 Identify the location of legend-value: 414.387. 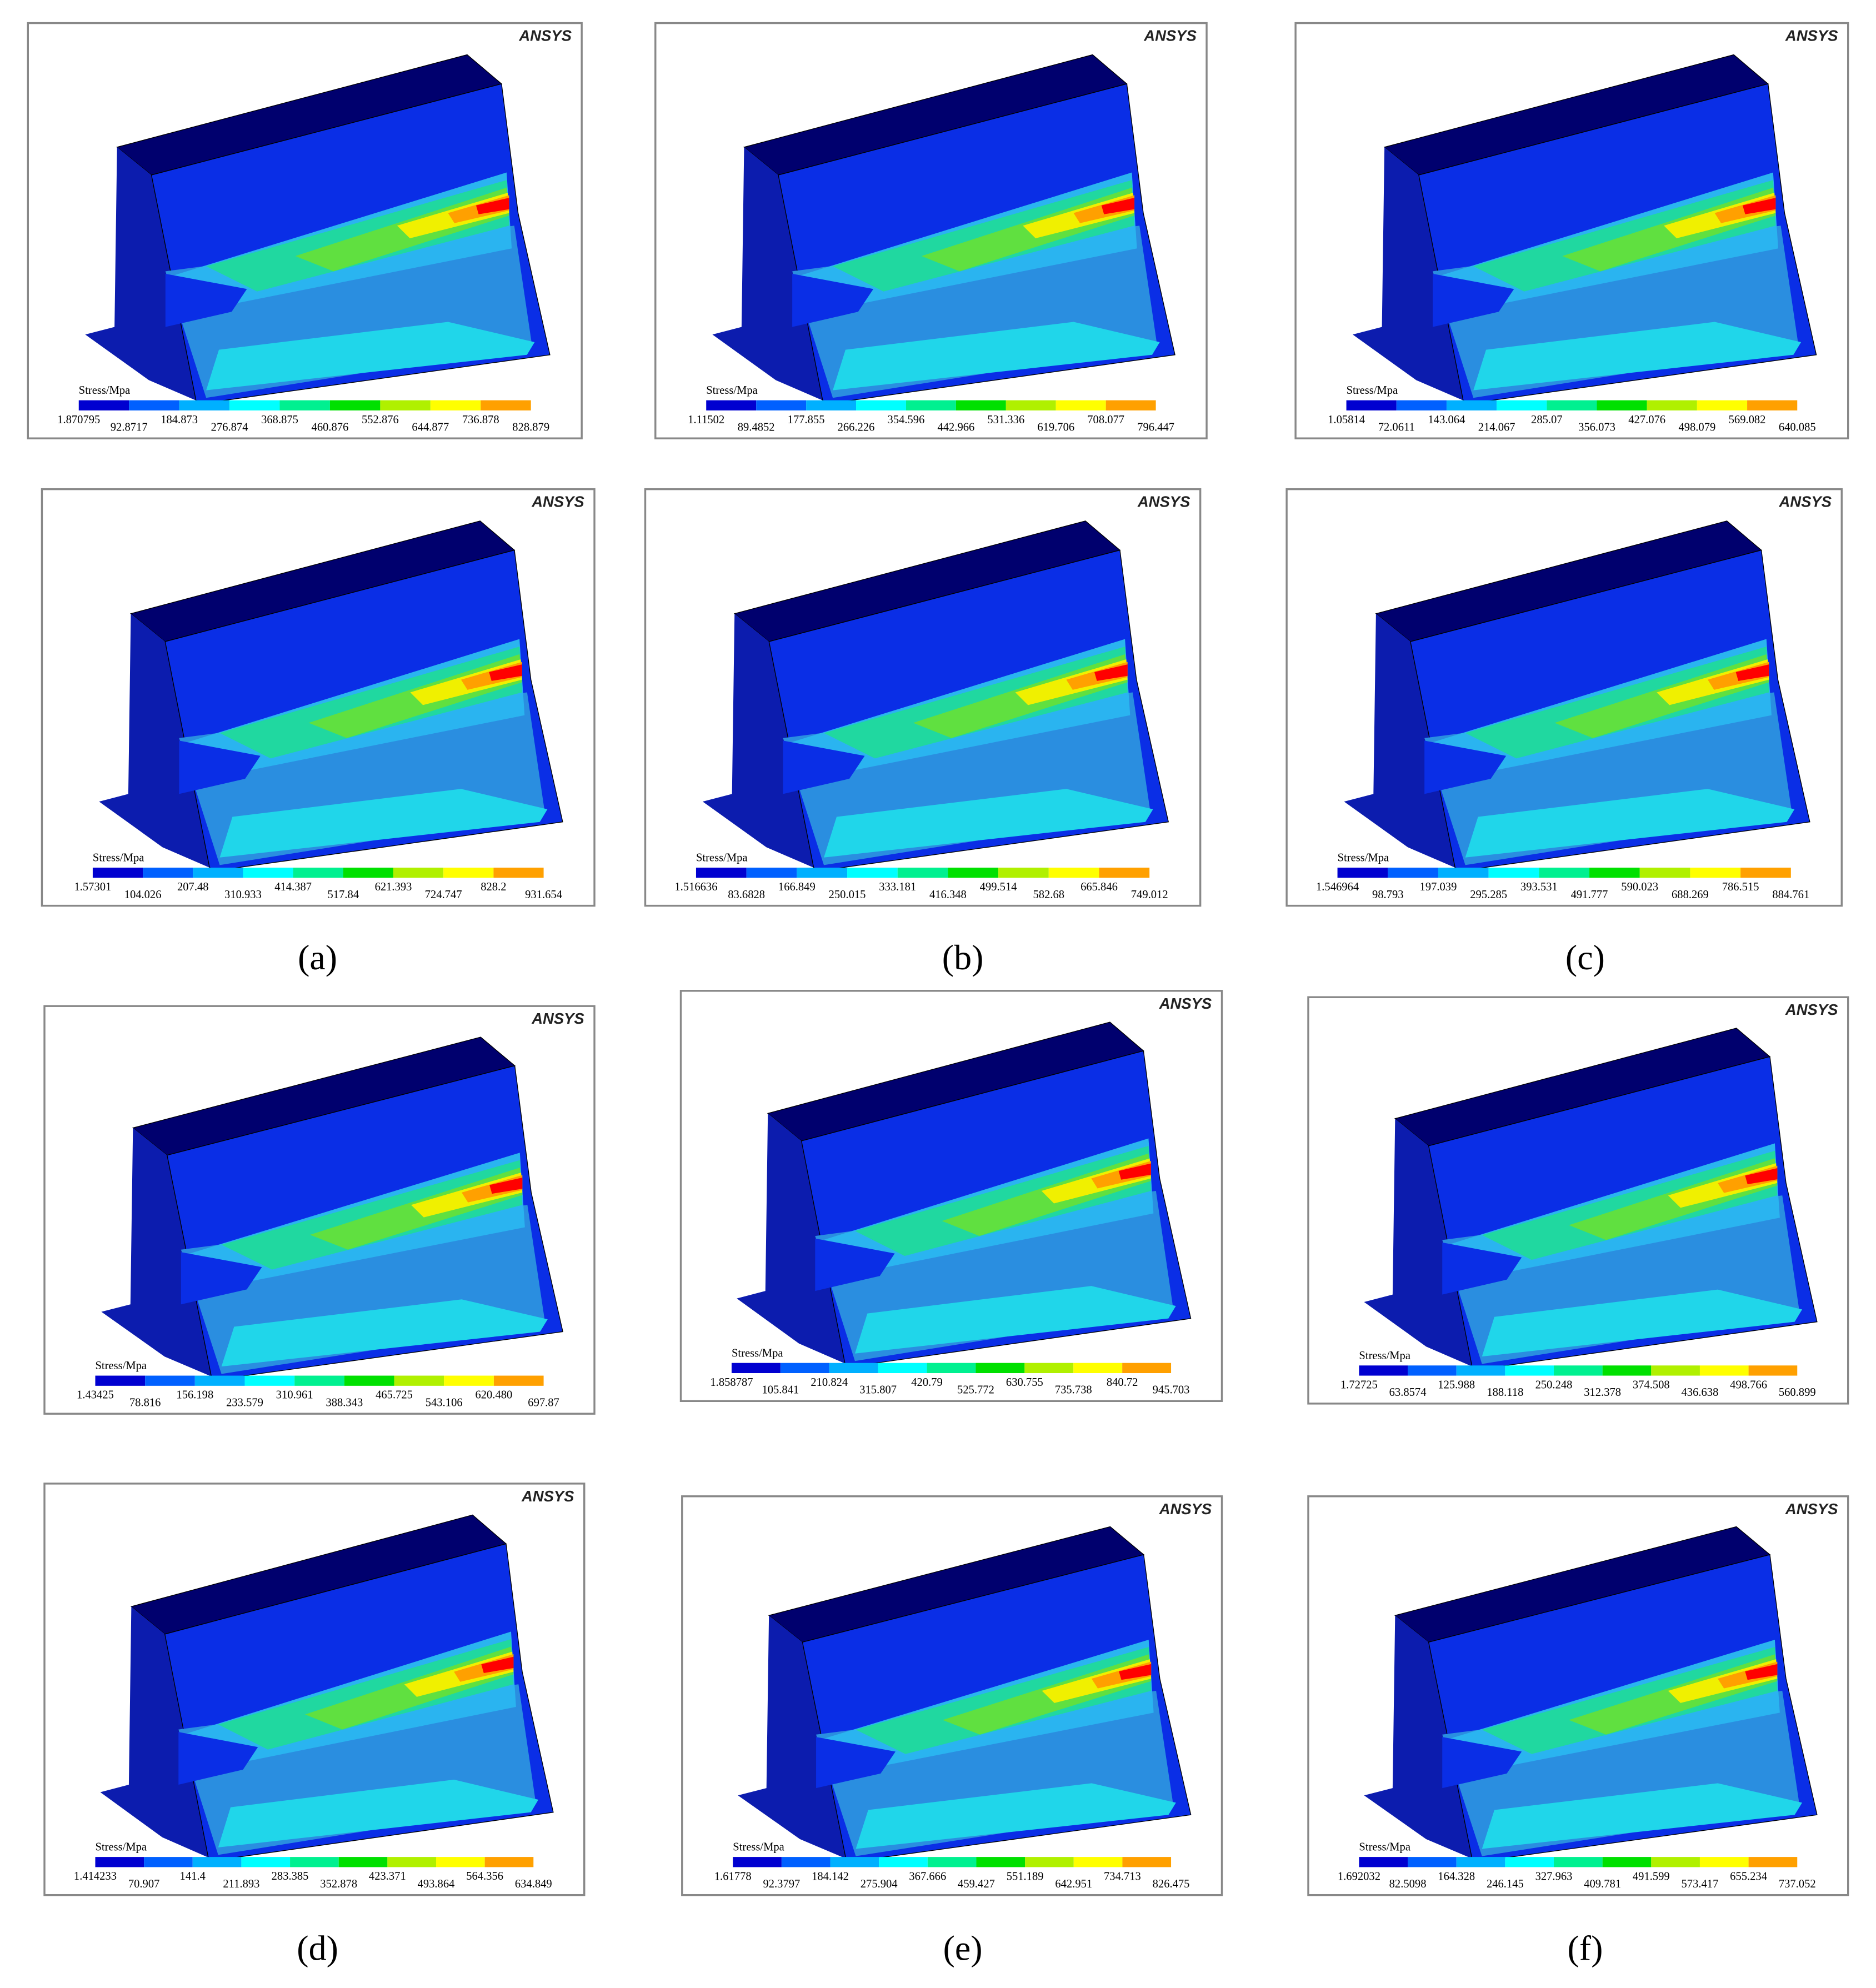
(293, 887).